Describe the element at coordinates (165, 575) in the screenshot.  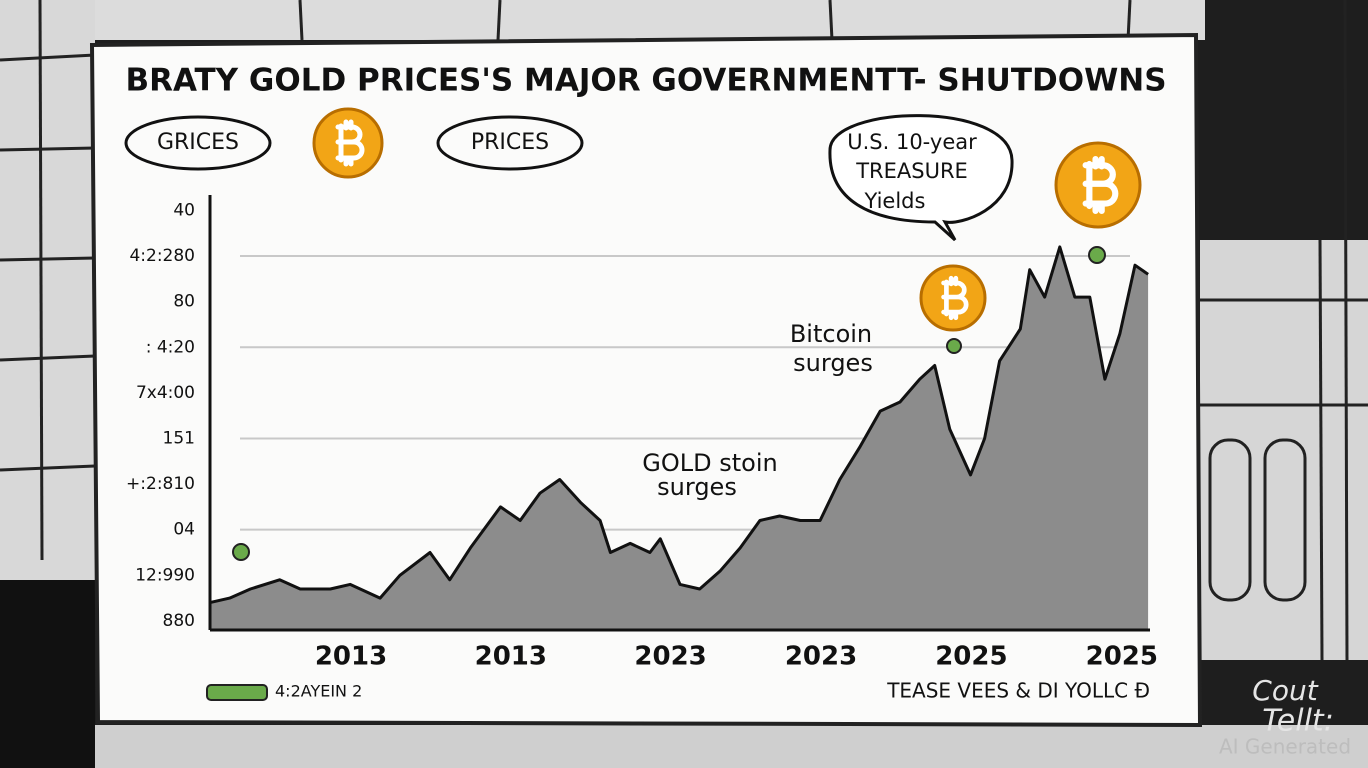
I see `y-tick-label: 12:990` at that location.